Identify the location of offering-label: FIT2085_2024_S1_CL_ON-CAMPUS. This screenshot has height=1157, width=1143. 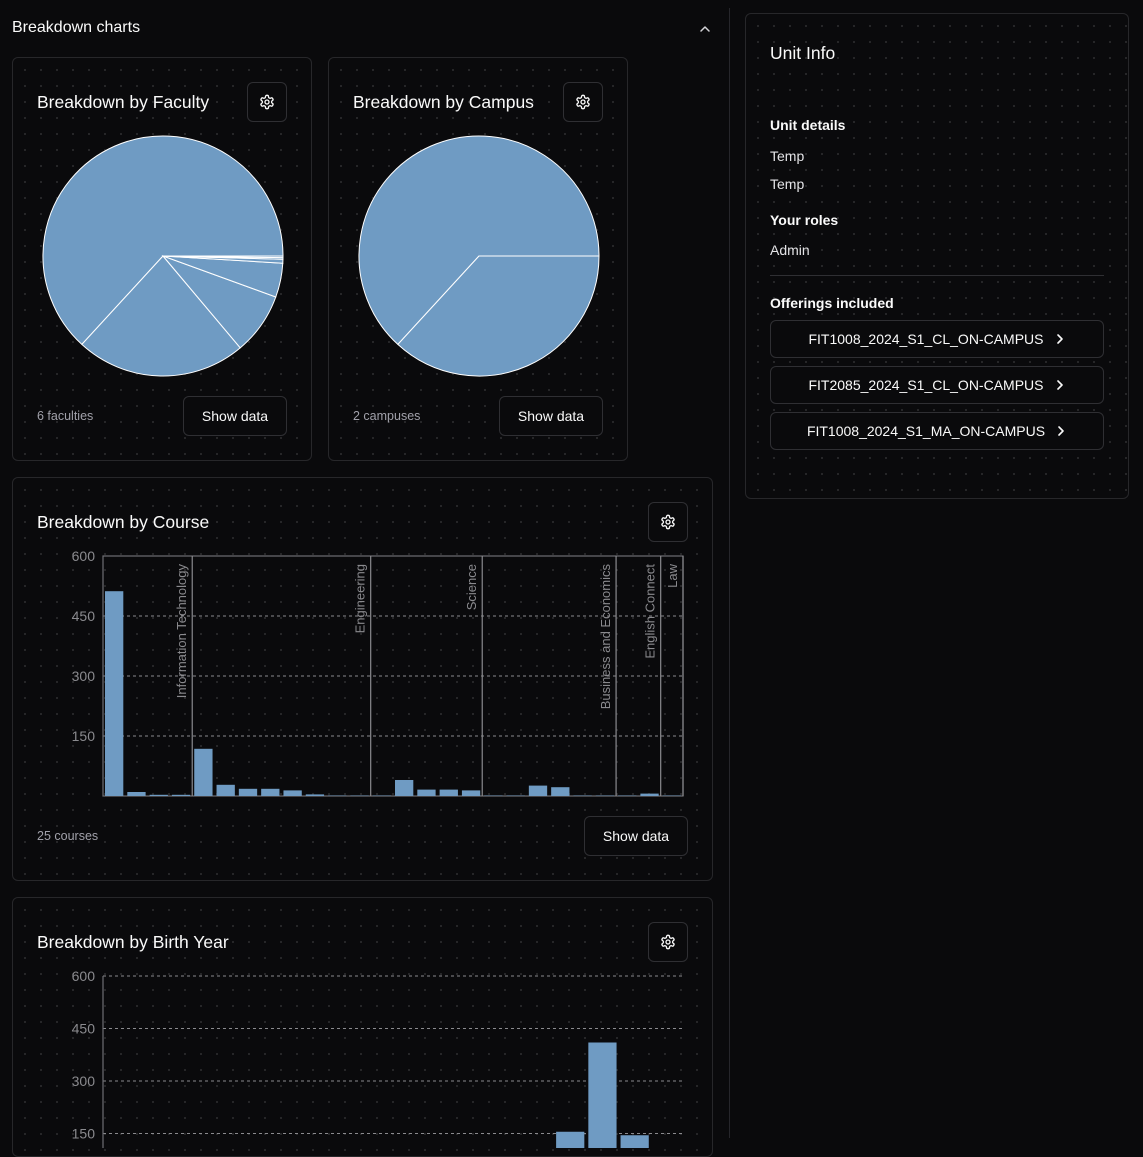
(925, 385).